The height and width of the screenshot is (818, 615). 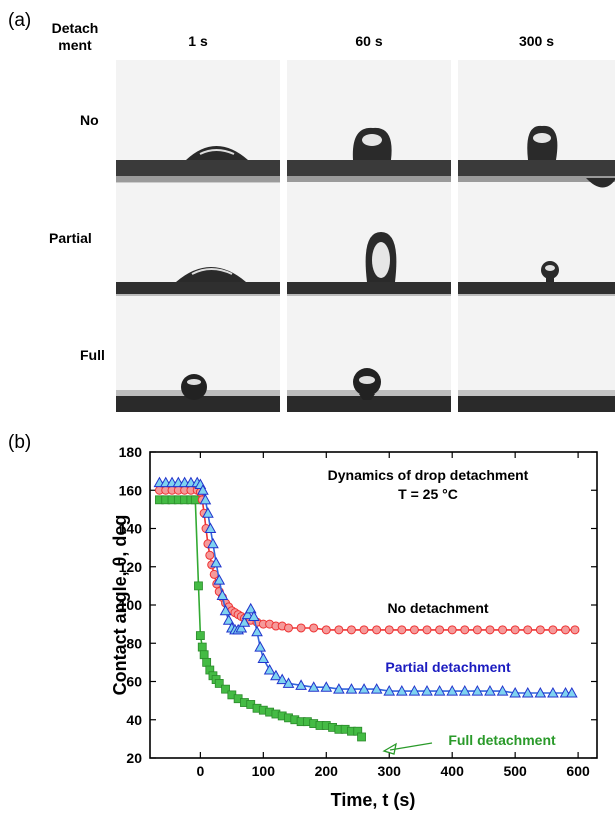 I want to click on annotation-title: Dynamics of drop detachment, so click(x=428, y=475).